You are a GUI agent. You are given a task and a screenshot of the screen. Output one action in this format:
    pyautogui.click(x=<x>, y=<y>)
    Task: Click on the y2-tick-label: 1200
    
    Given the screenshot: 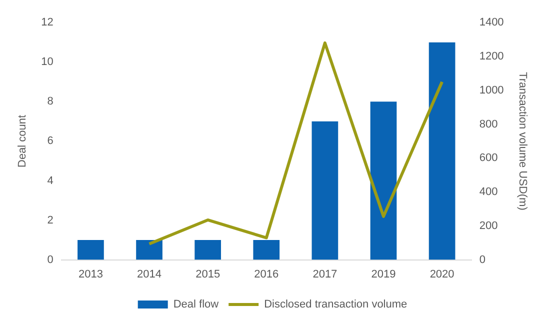 What is the action you would take?
    pyautogui.click(x=491, y=56)
    